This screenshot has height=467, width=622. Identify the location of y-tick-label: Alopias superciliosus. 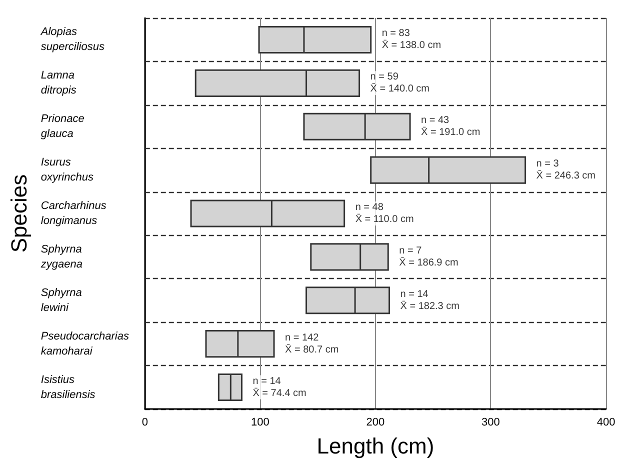
(72, 40).